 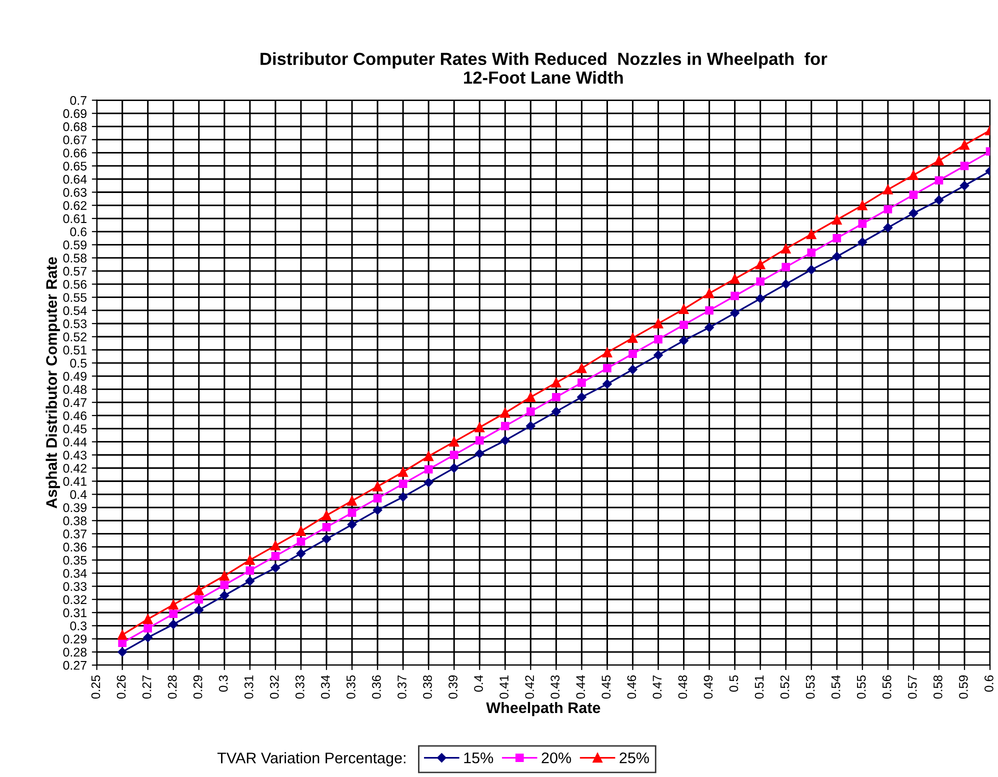 I want to click on x-tick-label: 0.53, so click(x=810, y=687).